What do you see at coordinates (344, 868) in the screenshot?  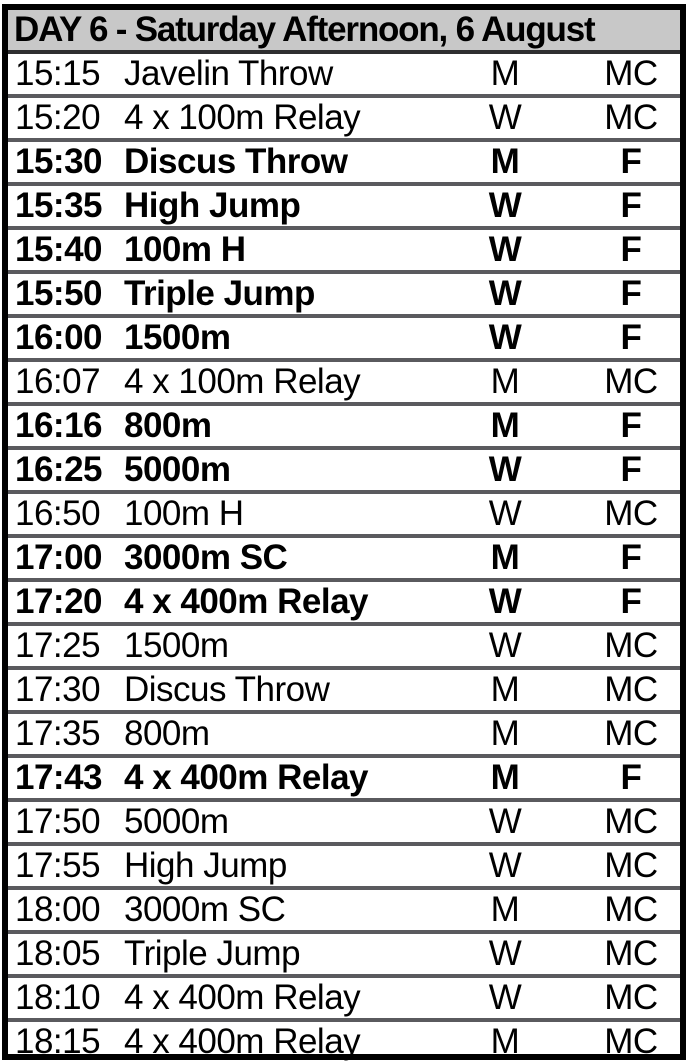 I see `table-row: 17:55 High Jump W MC` at bounding box center [344, 868].